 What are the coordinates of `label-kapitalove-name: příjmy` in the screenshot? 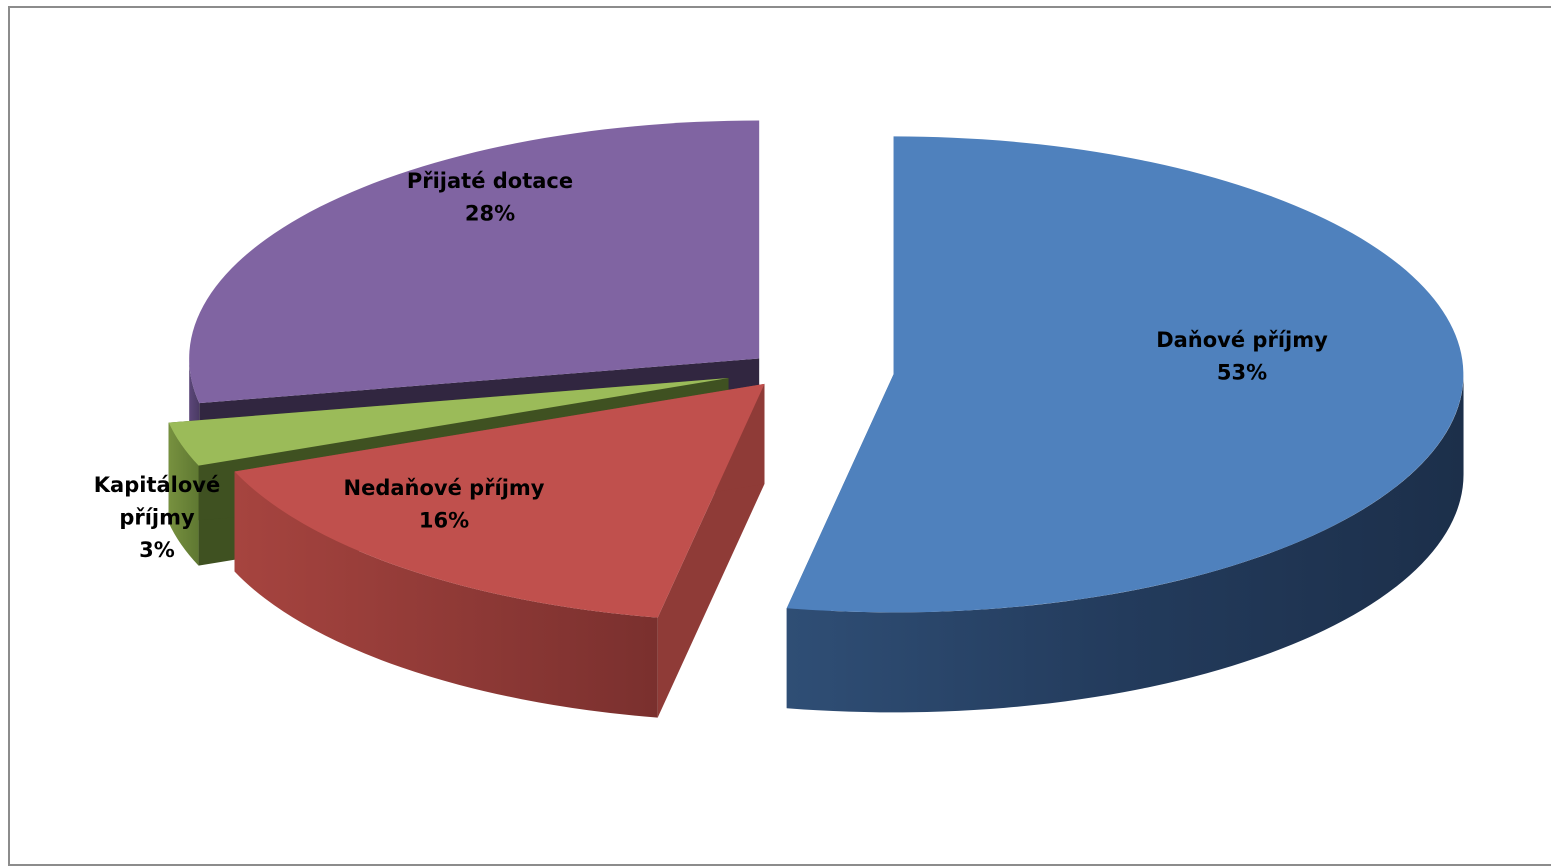 It's located at (157, 518).